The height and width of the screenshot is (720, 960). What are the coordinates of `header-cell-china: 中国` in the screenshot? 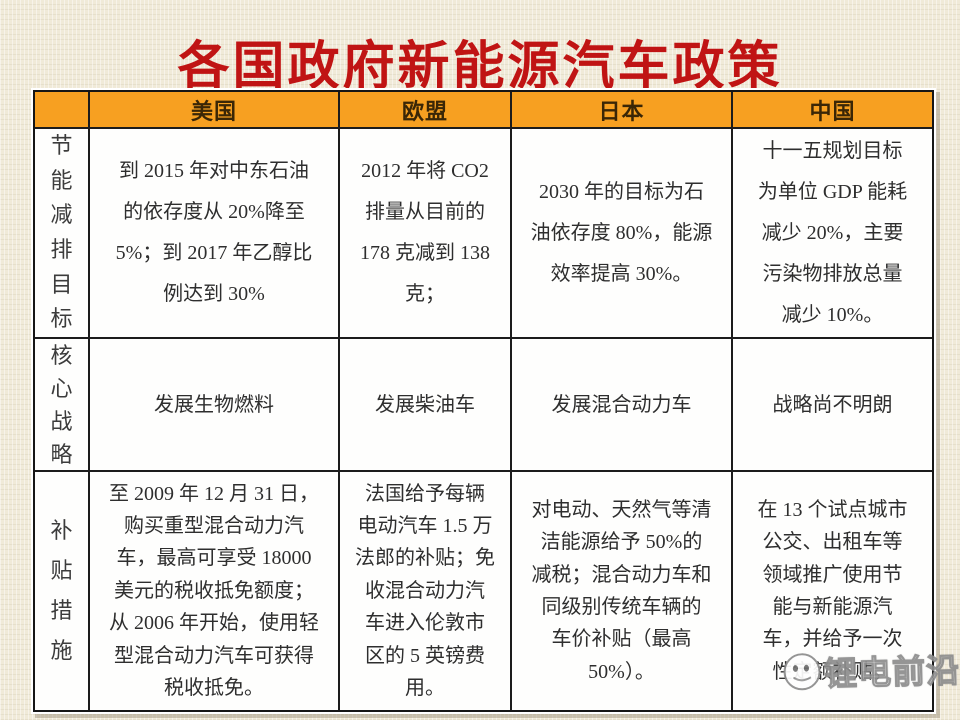 It's located at (832, 110).